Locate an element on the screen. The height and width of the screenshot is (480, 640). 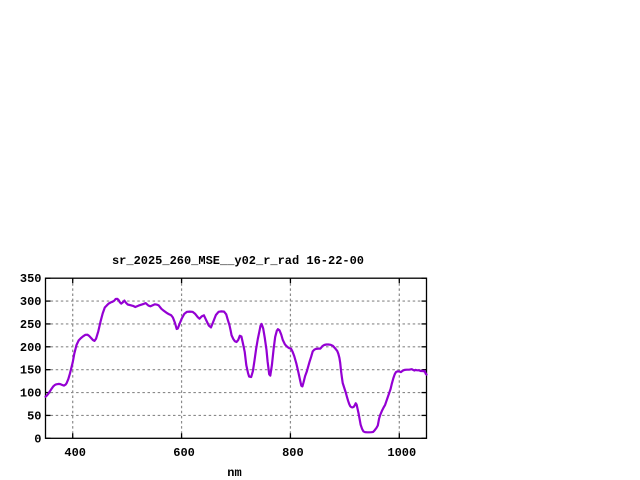
svg-text: 600 is located at coordinates (184, 453).